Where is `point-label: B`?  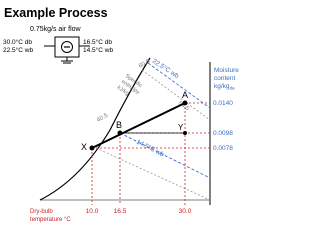
point-label: B is located at coordinates (119, 125).